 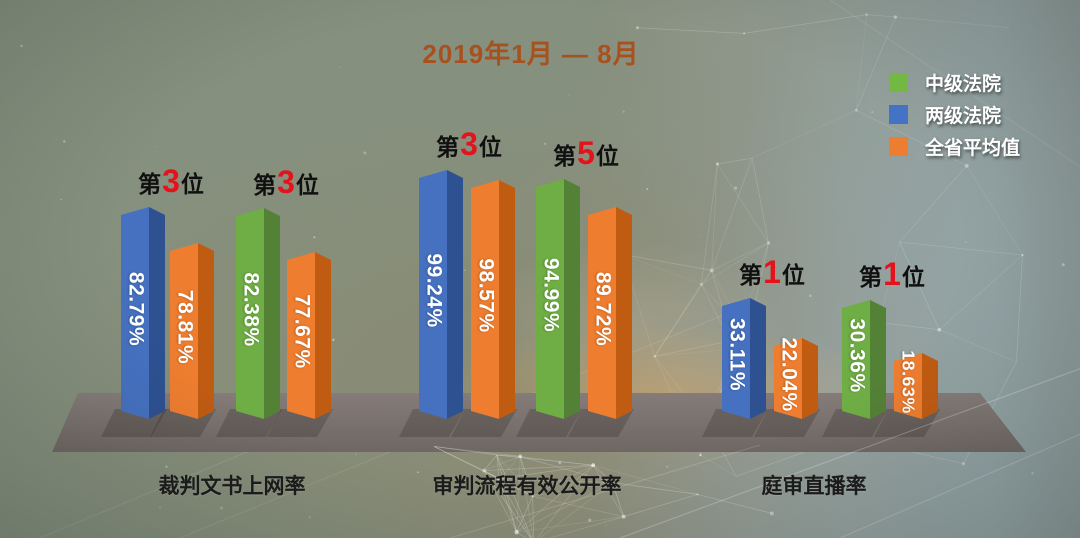 I want to click on legend-item-label: 全省平均值, so click(x=973, y=148).